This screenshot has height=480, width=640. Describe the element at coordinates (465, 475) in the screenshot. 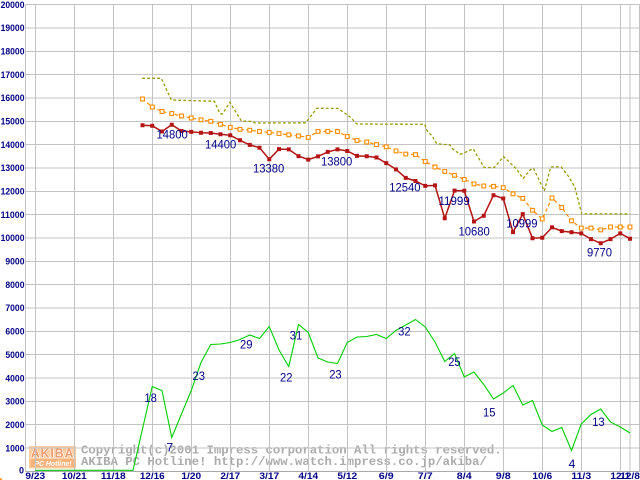

I see `svg-text: 8/4` at that location.